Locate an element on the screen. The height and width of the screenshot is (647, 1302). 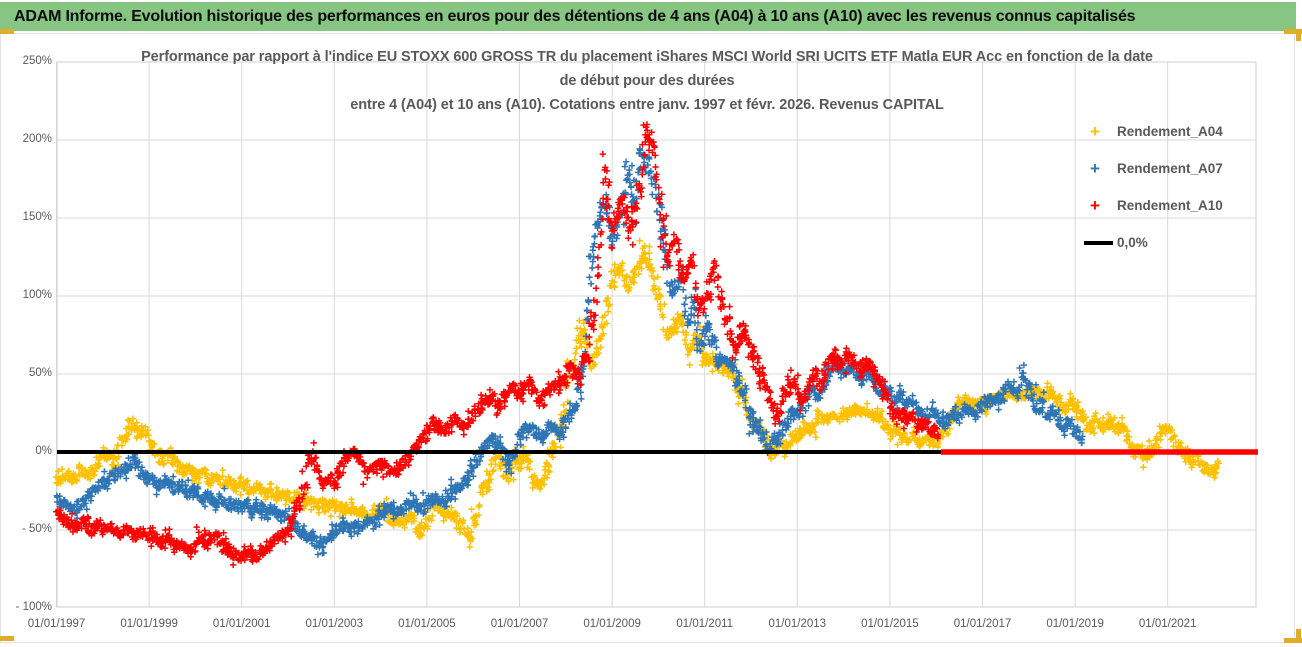
y-tick-label: 250% is located at coordinates (37, 61).